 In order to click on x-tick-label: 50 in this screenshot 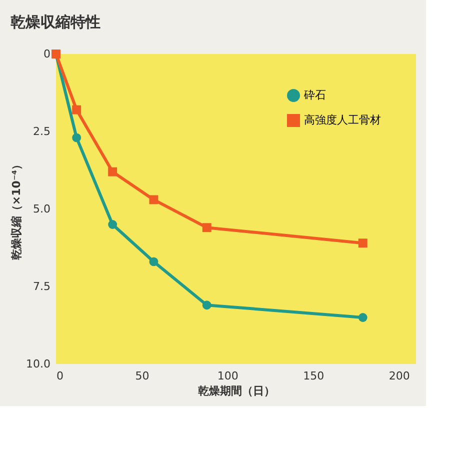, I will do `click(142, 376)`.